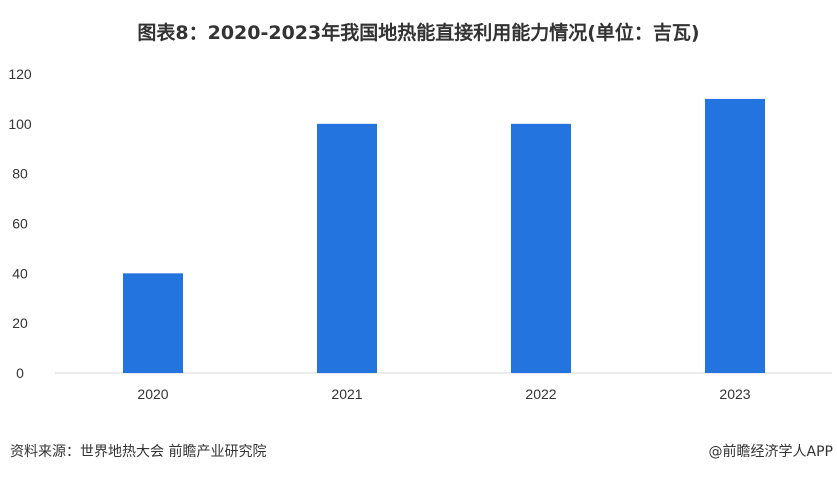  Describe the element at coordinates (138, 452) in the screenshot. I see `source-note: 资料来源：世界地热大会 前瞻产业研究院` at that location.